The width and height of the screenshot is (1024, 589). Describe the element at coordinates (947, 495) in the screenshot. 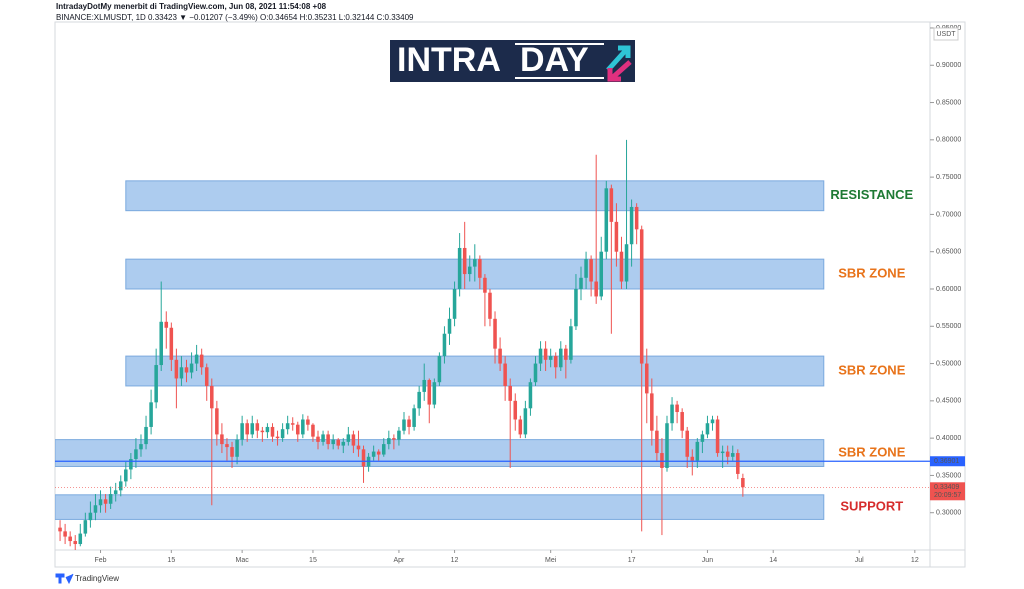

I see `price-tag-countdown: 20:09:57` at that location.